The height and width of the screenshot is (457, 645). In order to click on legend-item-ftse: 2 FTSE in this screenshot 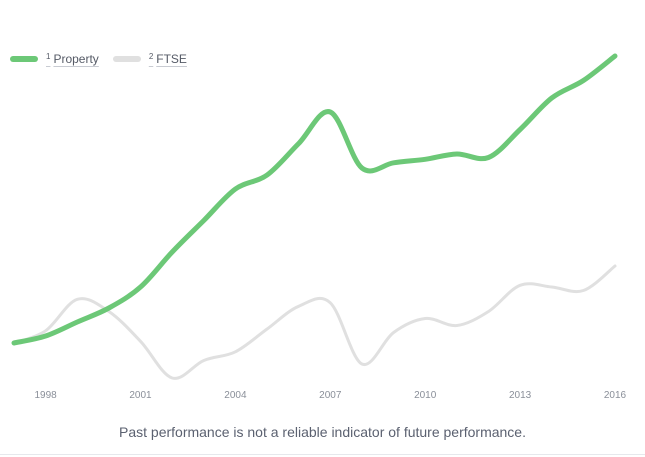, I will do `click(149, 59)`.